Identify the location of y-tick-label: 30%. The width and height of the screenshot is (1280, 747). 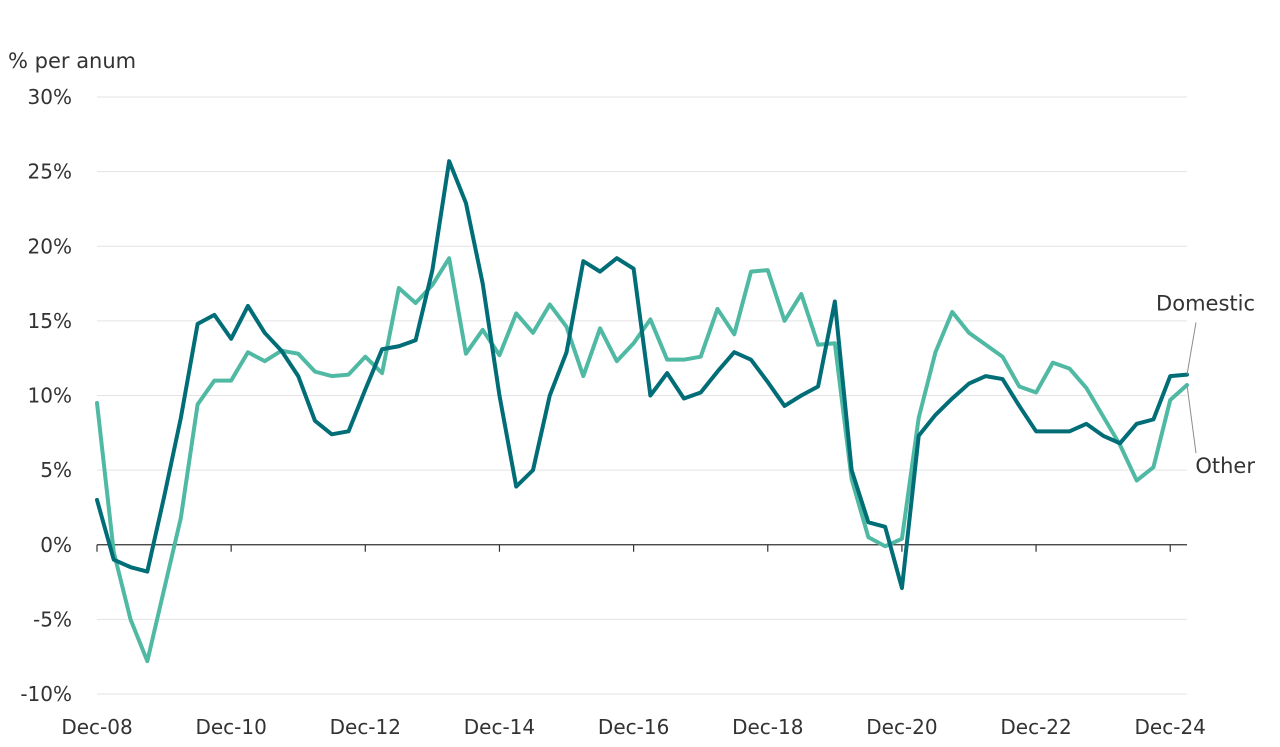
(50, 97).